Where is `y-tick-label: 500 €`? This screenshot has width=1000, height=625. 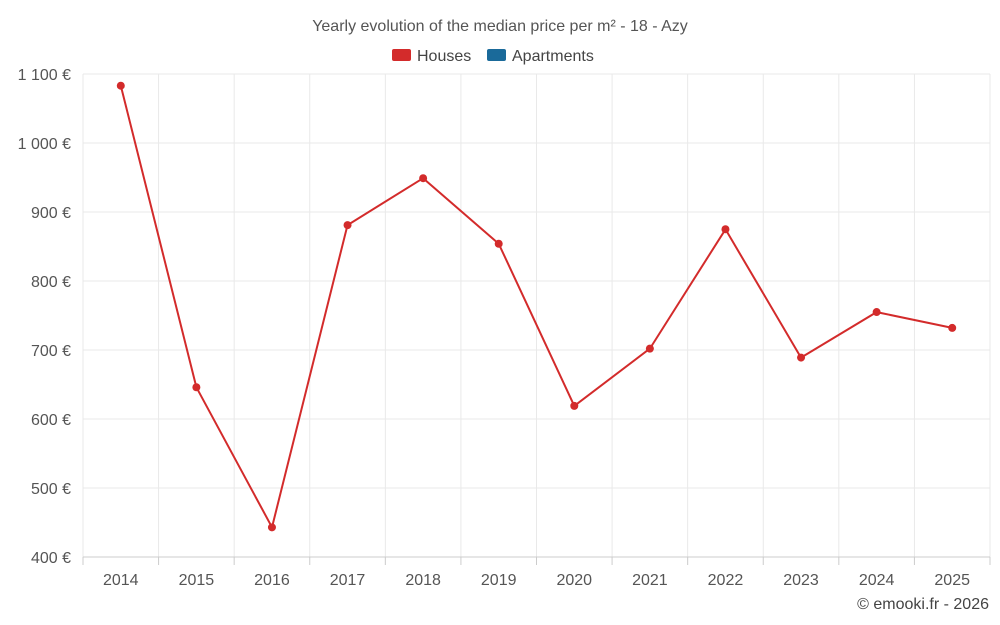
y-tick-label: 500 € is located at coordinates (51, 489).